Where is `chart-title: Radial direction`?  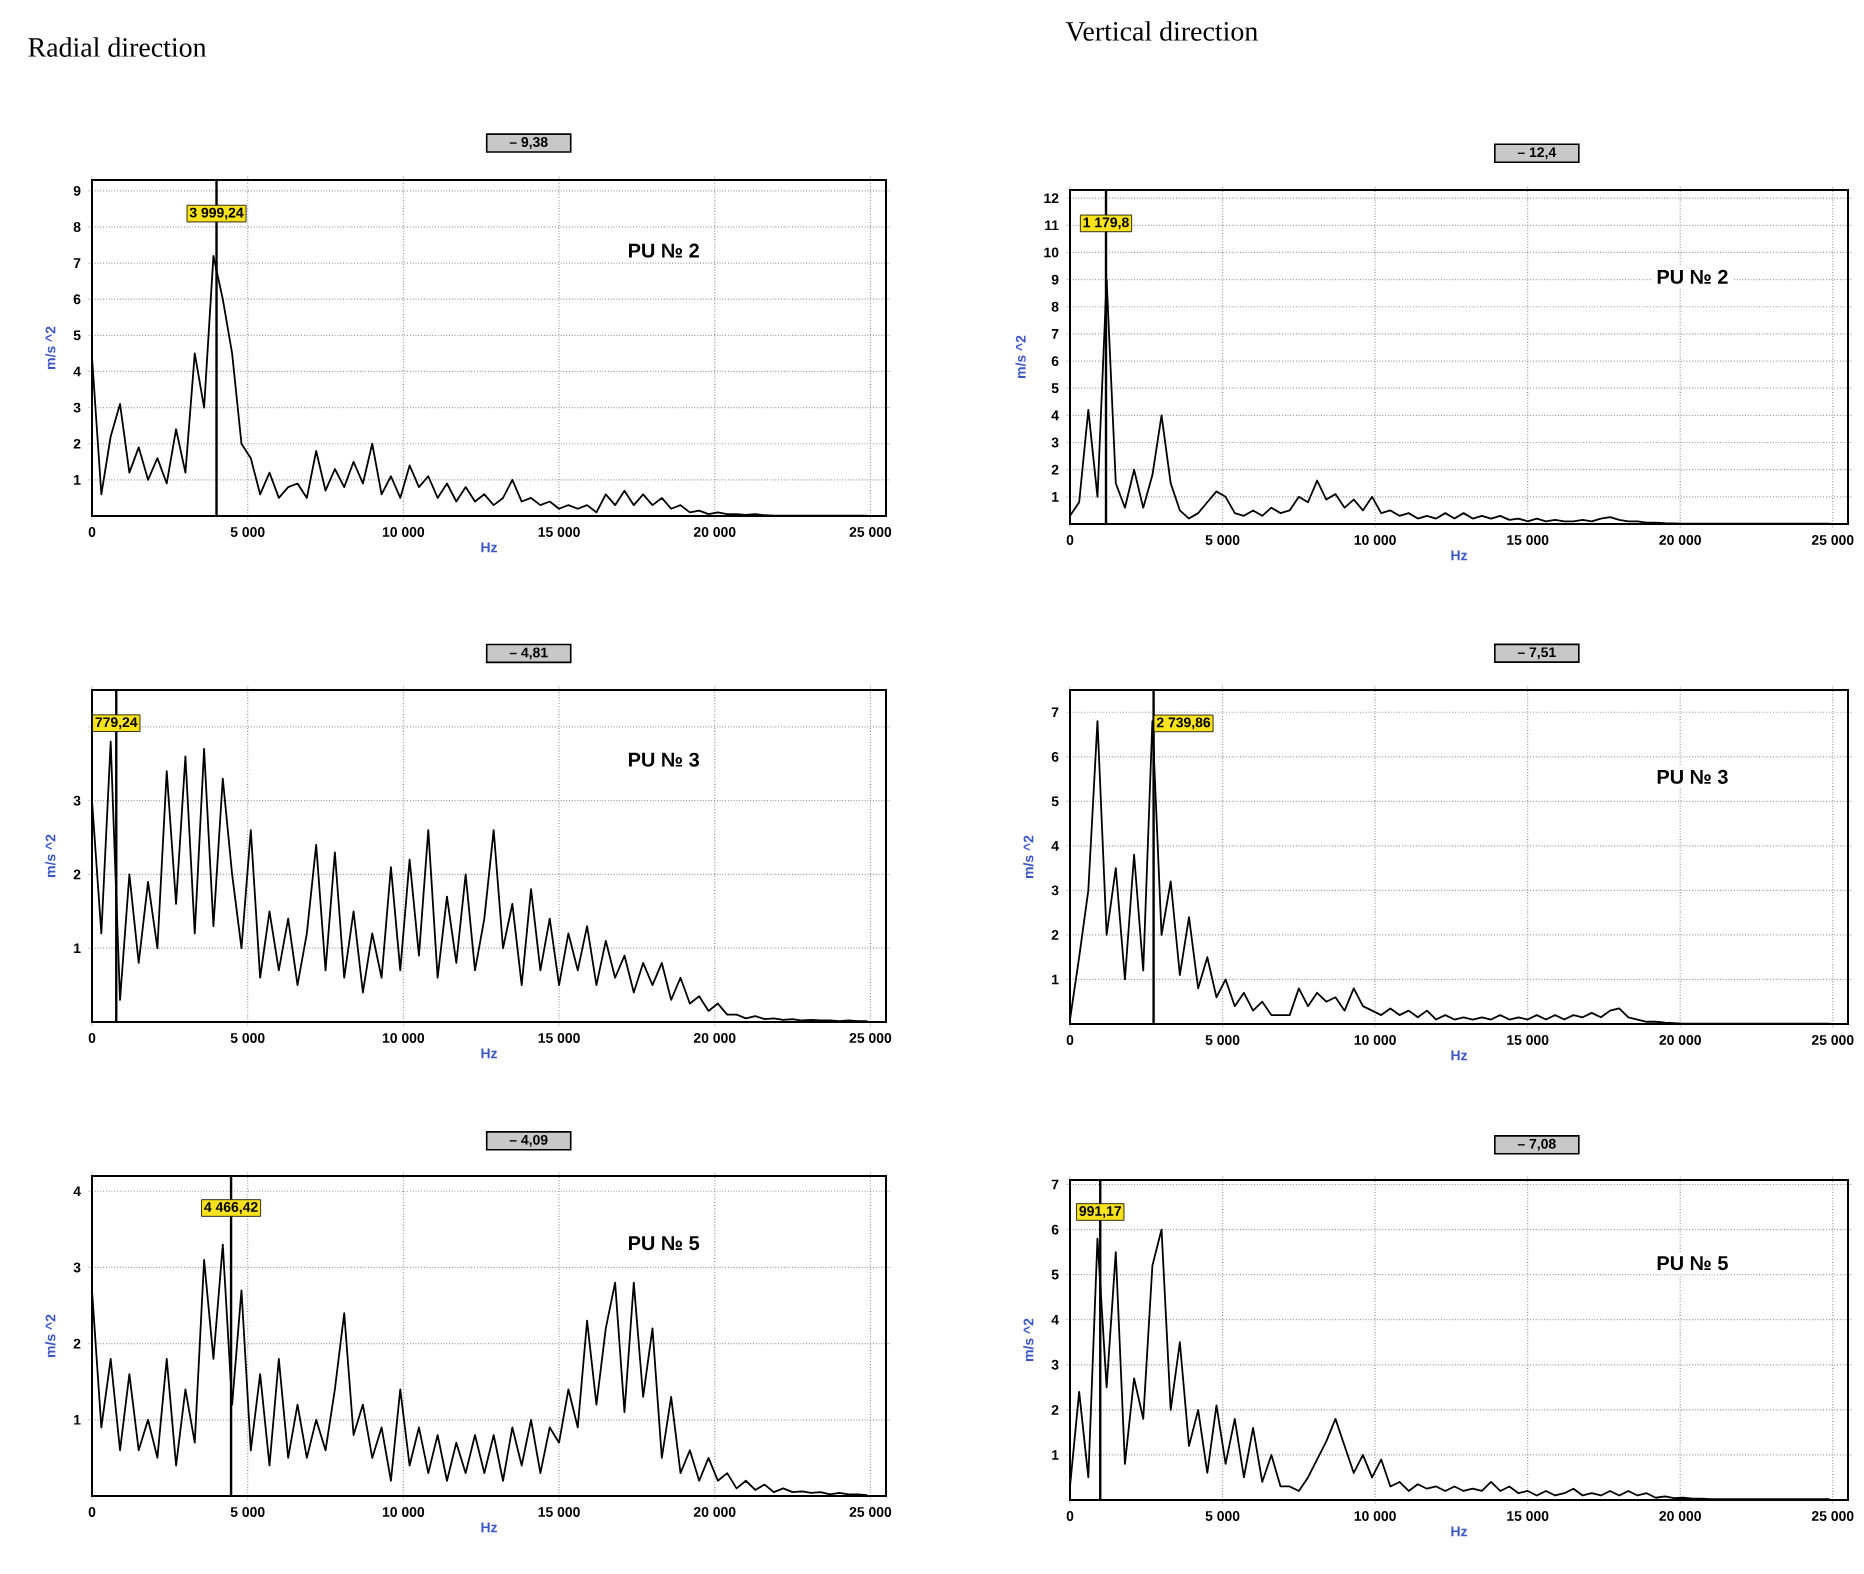
chart-title: Radial direction is located at coordinates (117, 47).